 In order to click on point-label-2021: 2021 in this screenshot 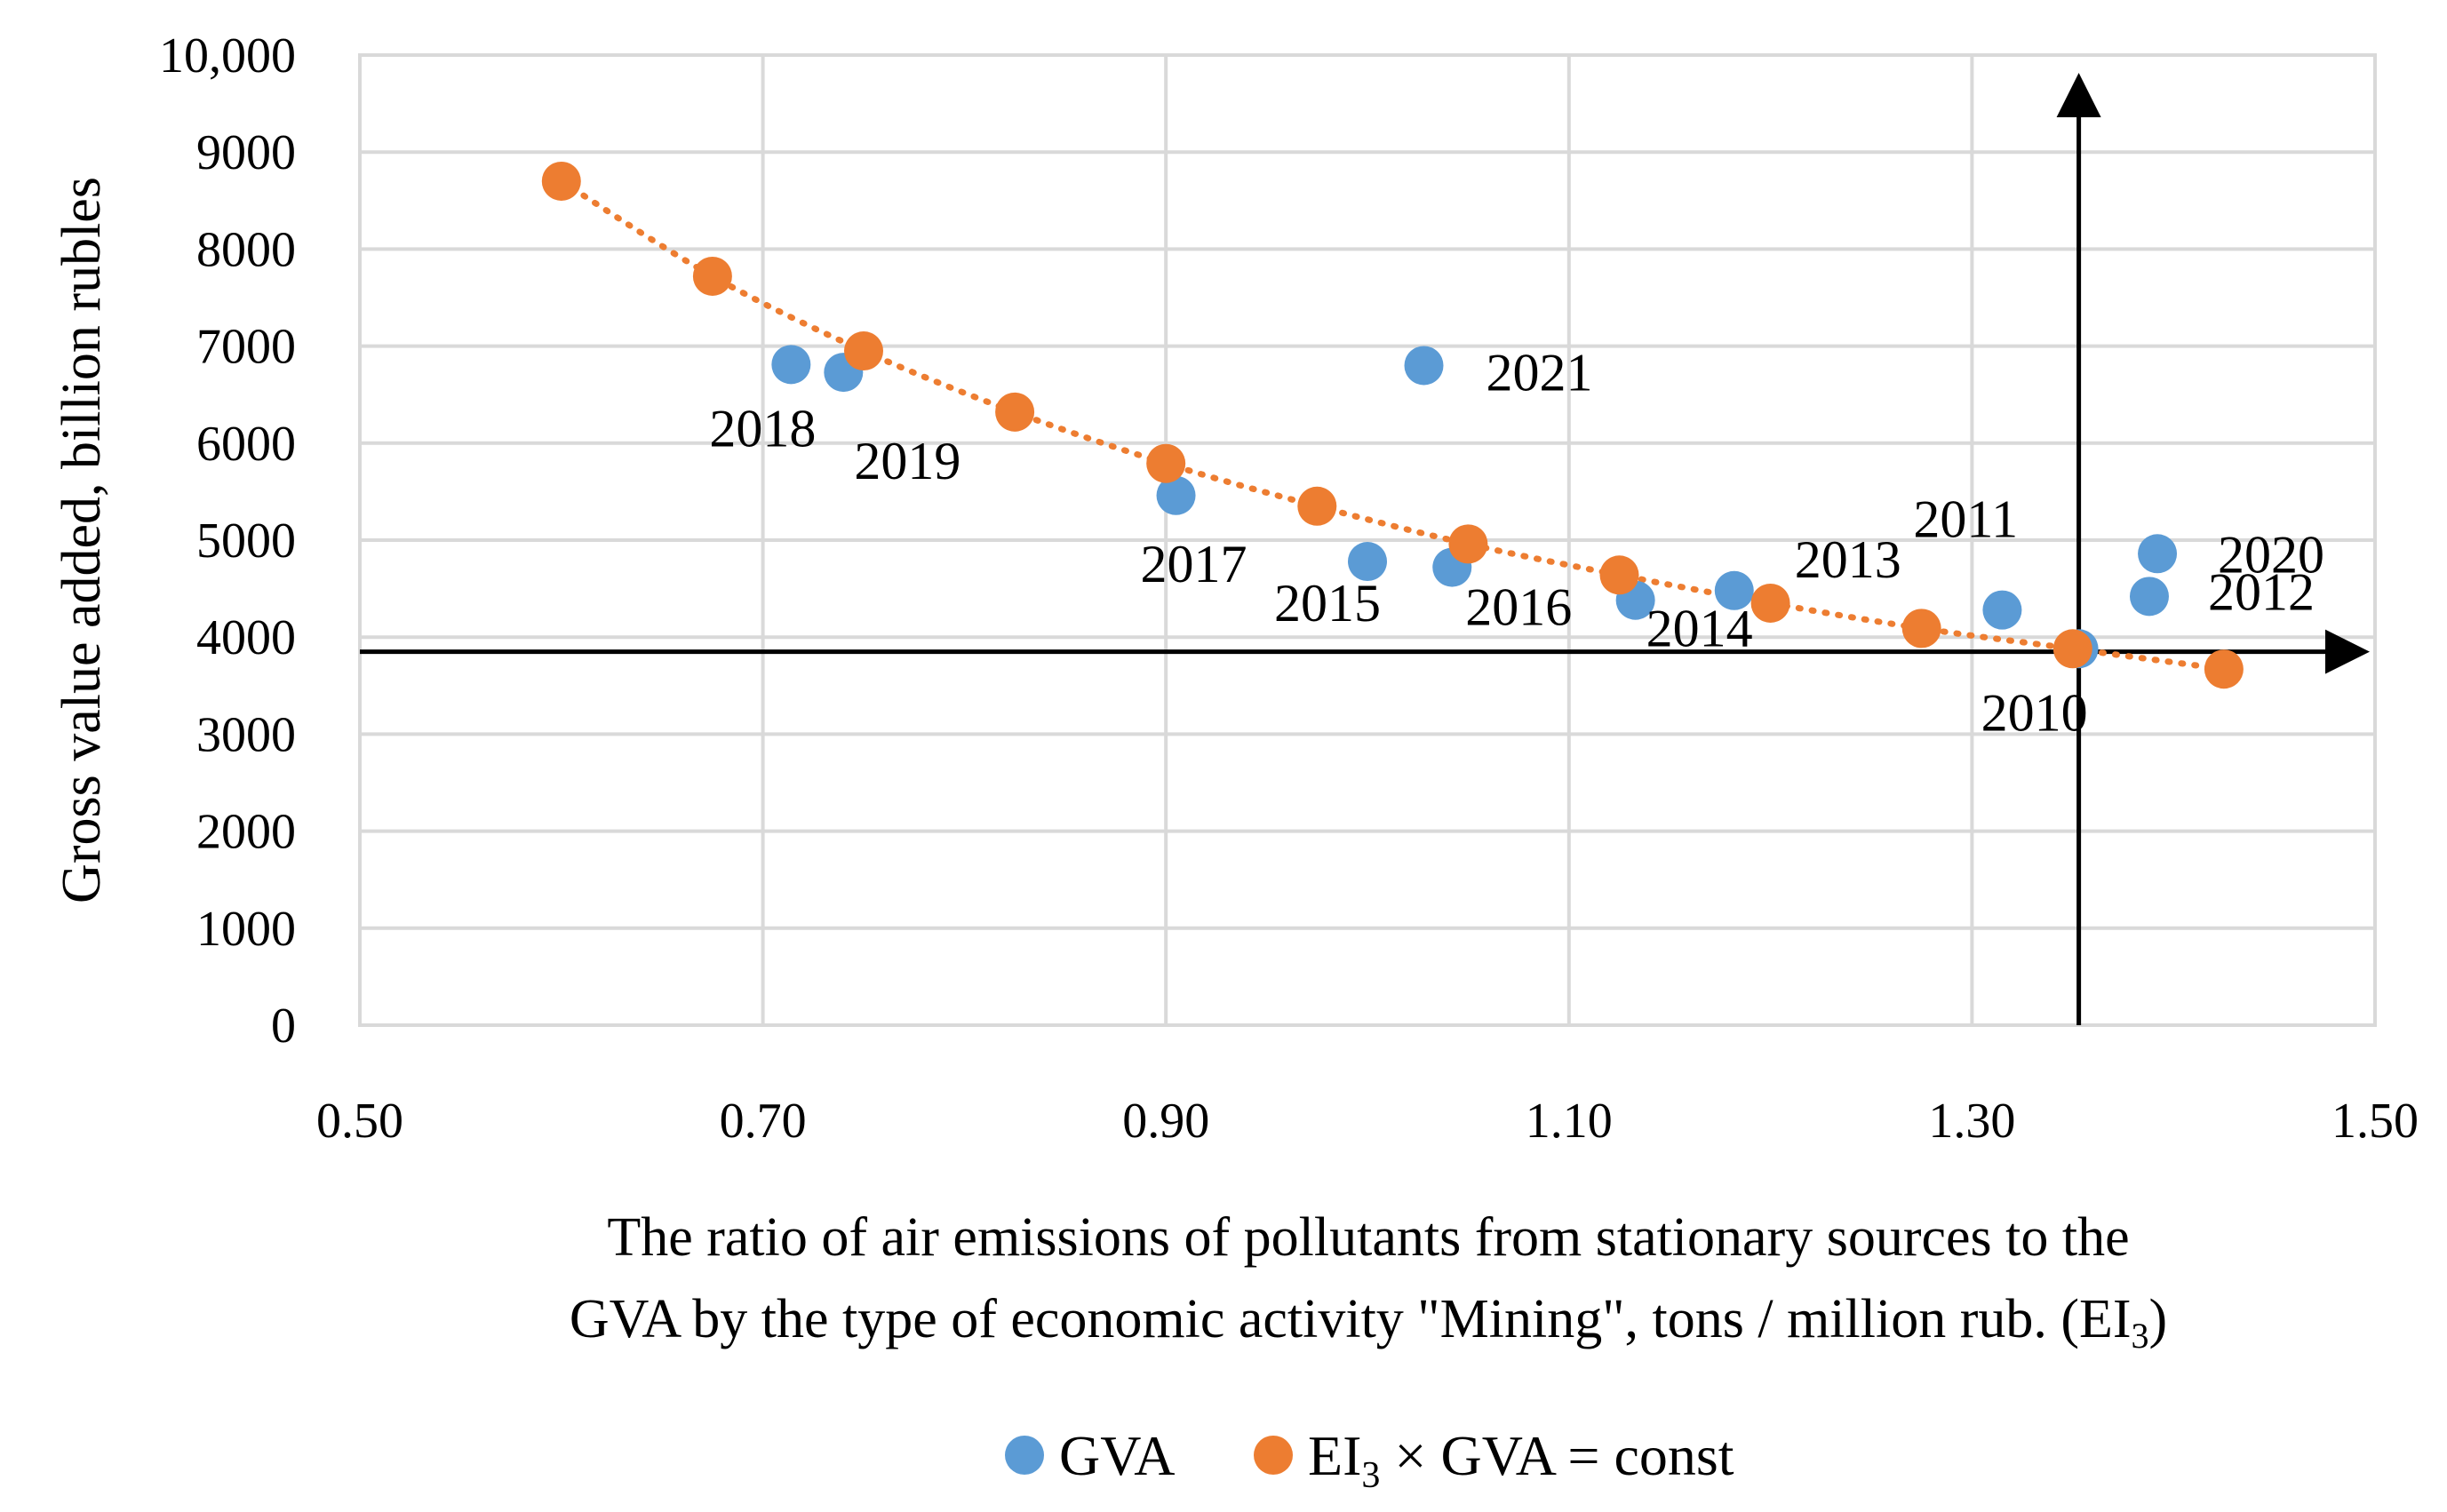, I will do `click(1540, 372)`.